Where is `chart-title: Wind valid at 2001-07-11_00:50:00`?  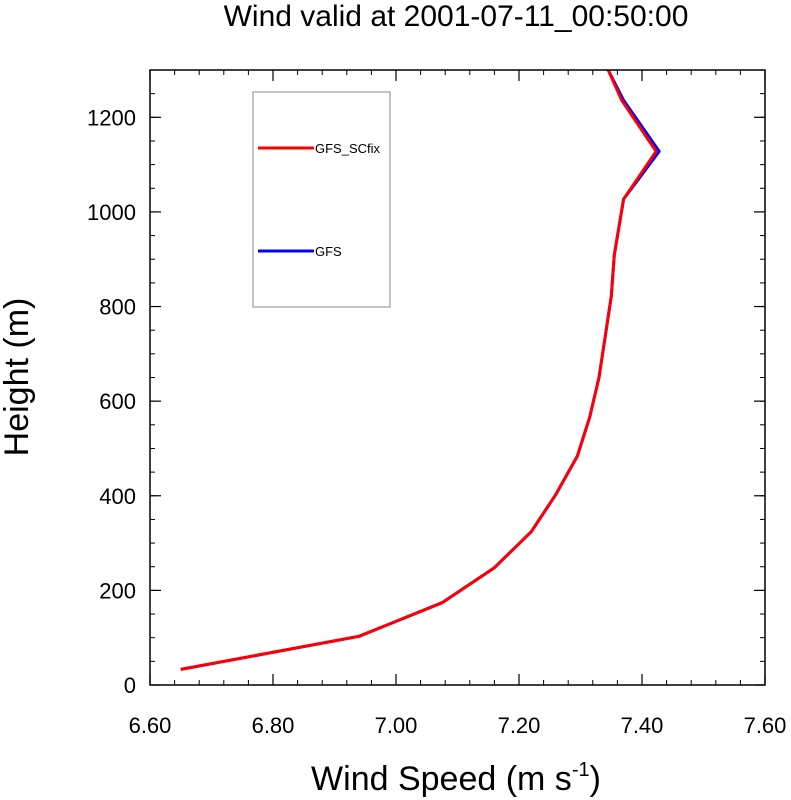
chart-title: Wind valid at 2001-07-11_00:50:00 is located at coordinates (456, 16).